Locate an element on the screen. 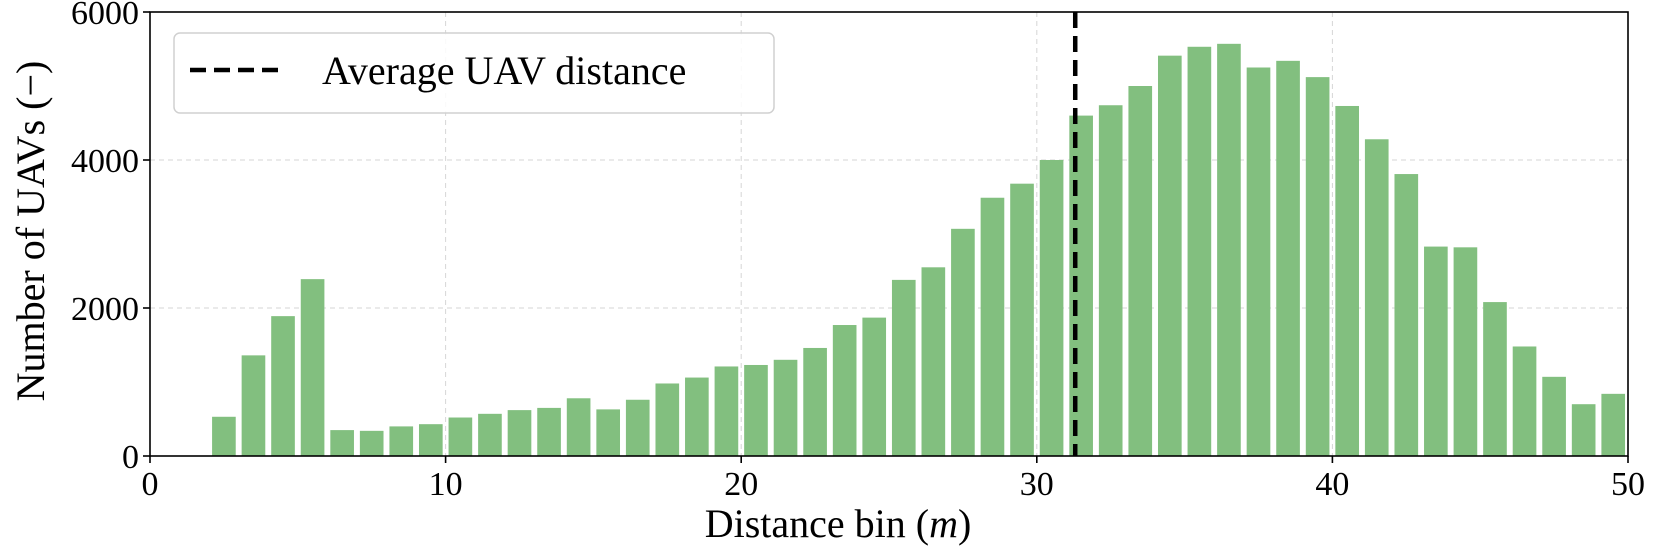 This screenshot has height=554, width=1661. x-axis-title-unit: m is located at coordinates (943, 523).